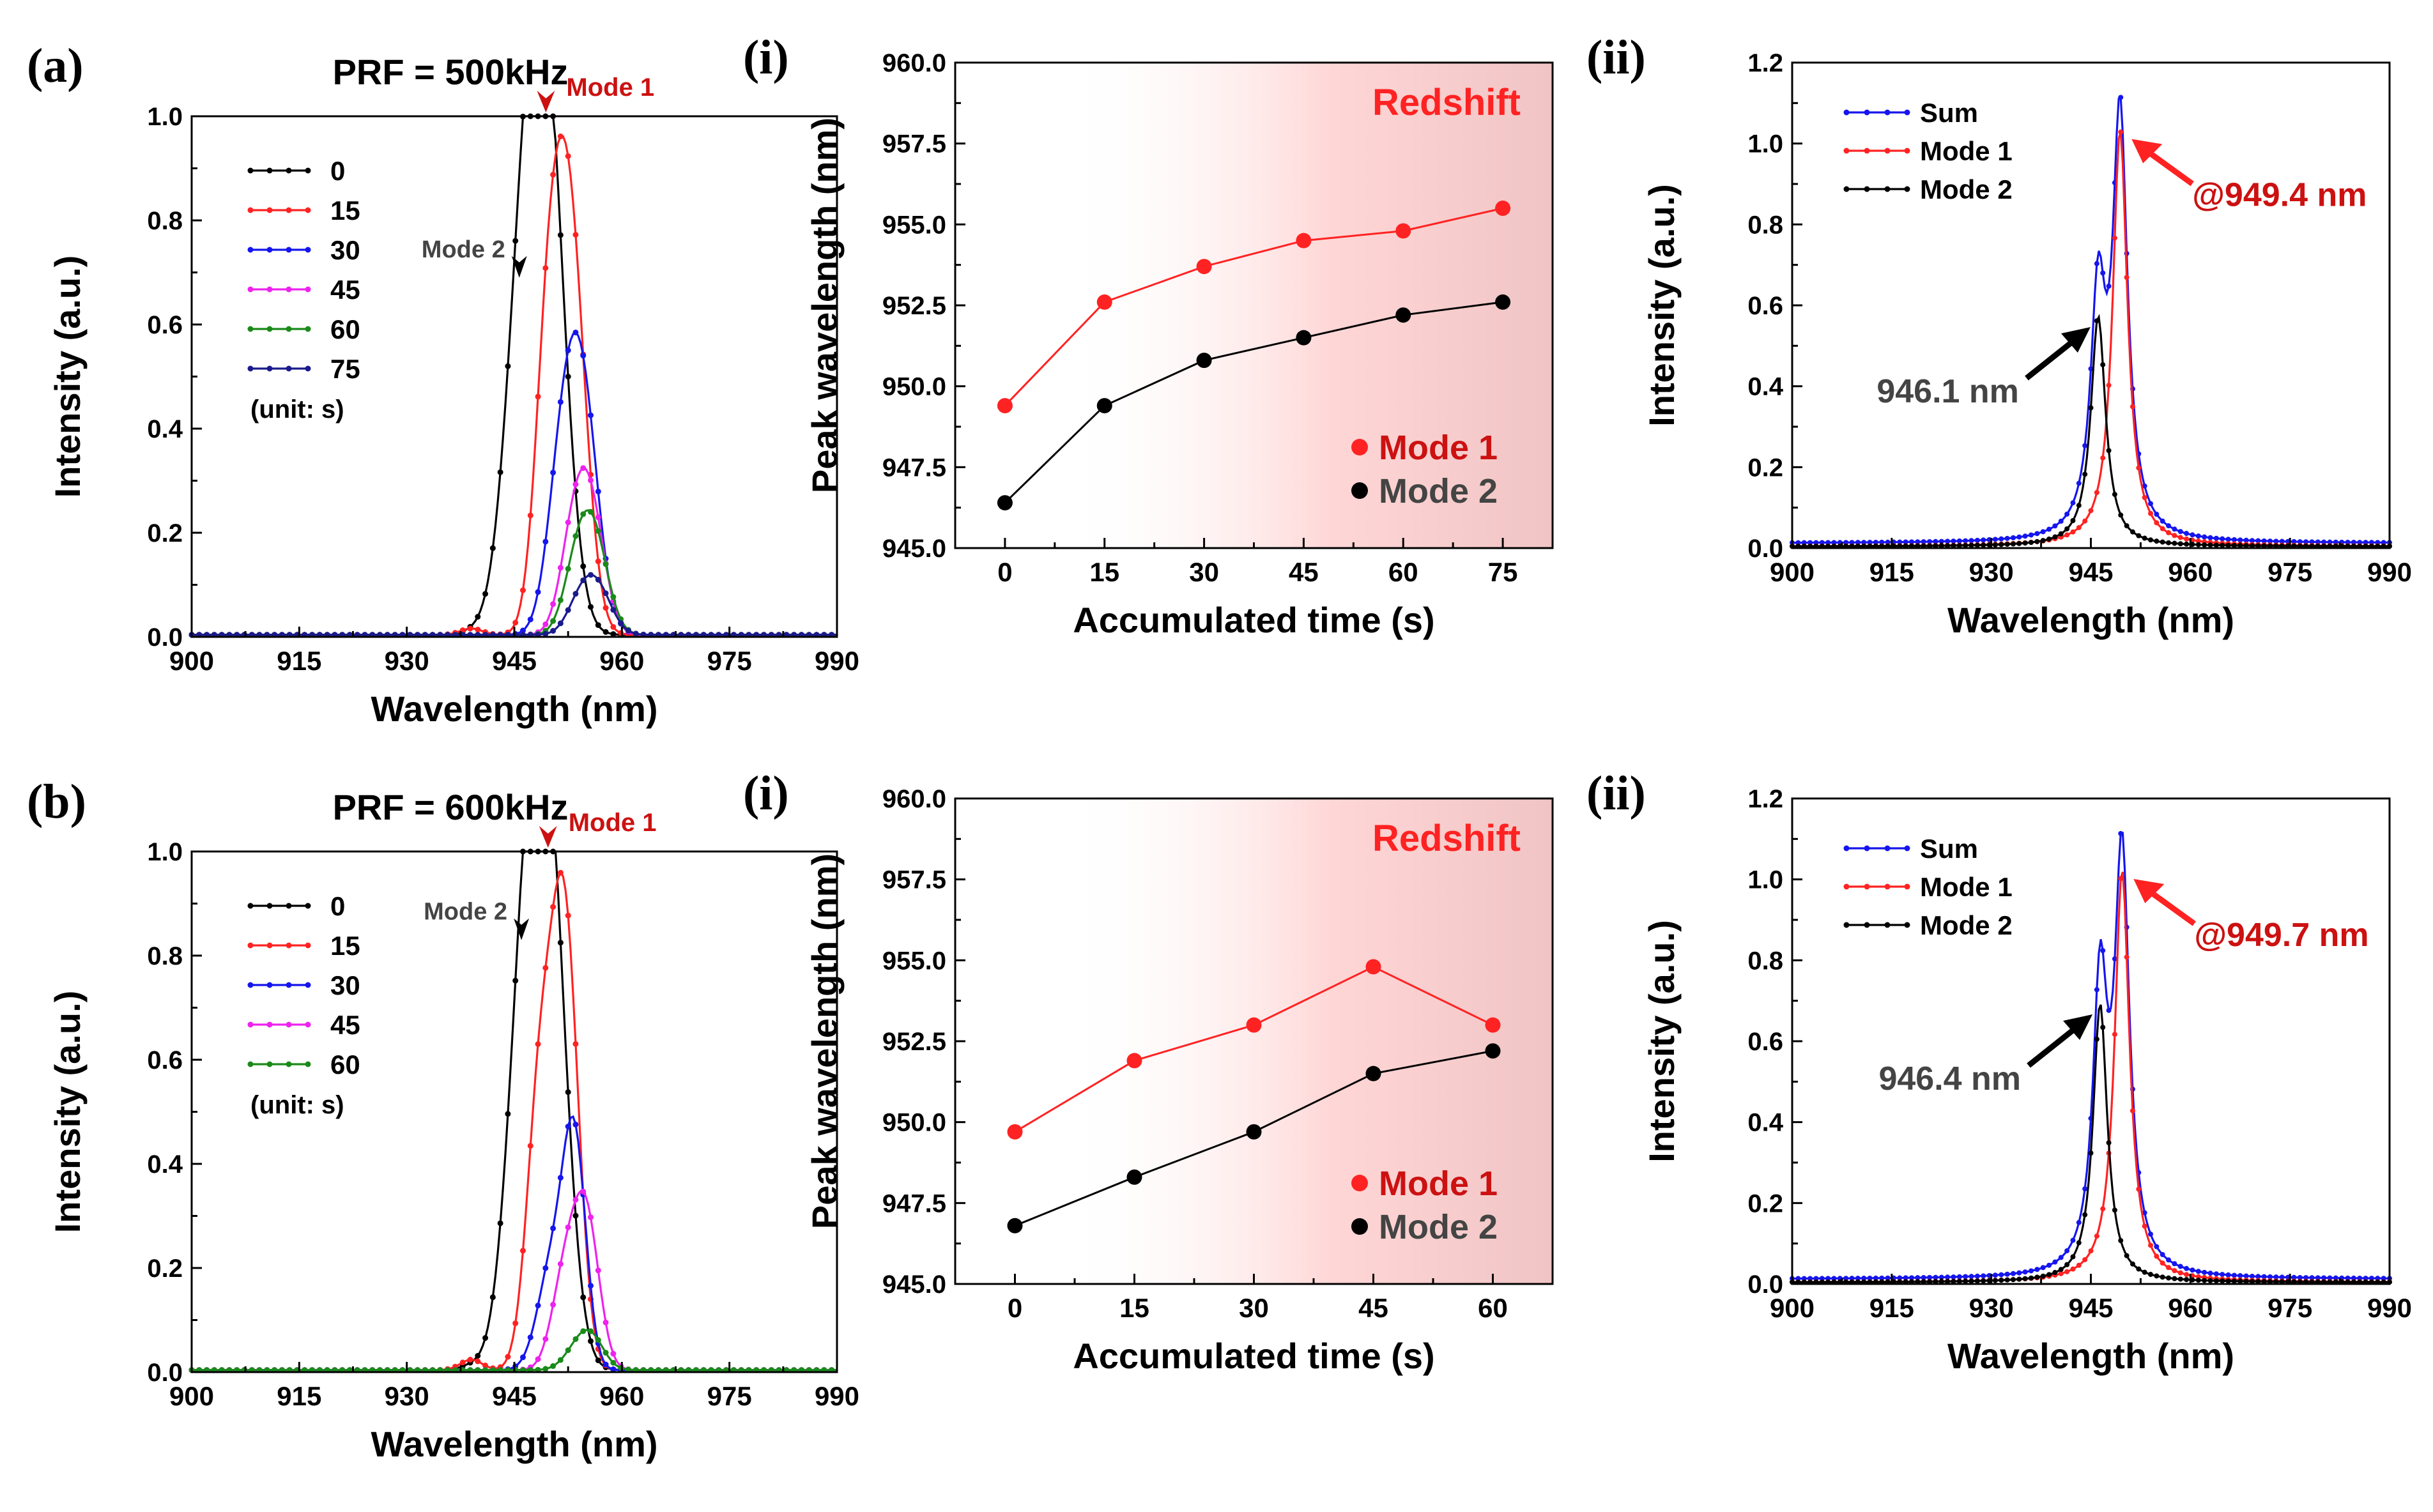 This screenshot has height=1512, width=2433. Describe the element at coordinates (1949, 113) in the screenshot. I see `legend-label: Sum` at that location.